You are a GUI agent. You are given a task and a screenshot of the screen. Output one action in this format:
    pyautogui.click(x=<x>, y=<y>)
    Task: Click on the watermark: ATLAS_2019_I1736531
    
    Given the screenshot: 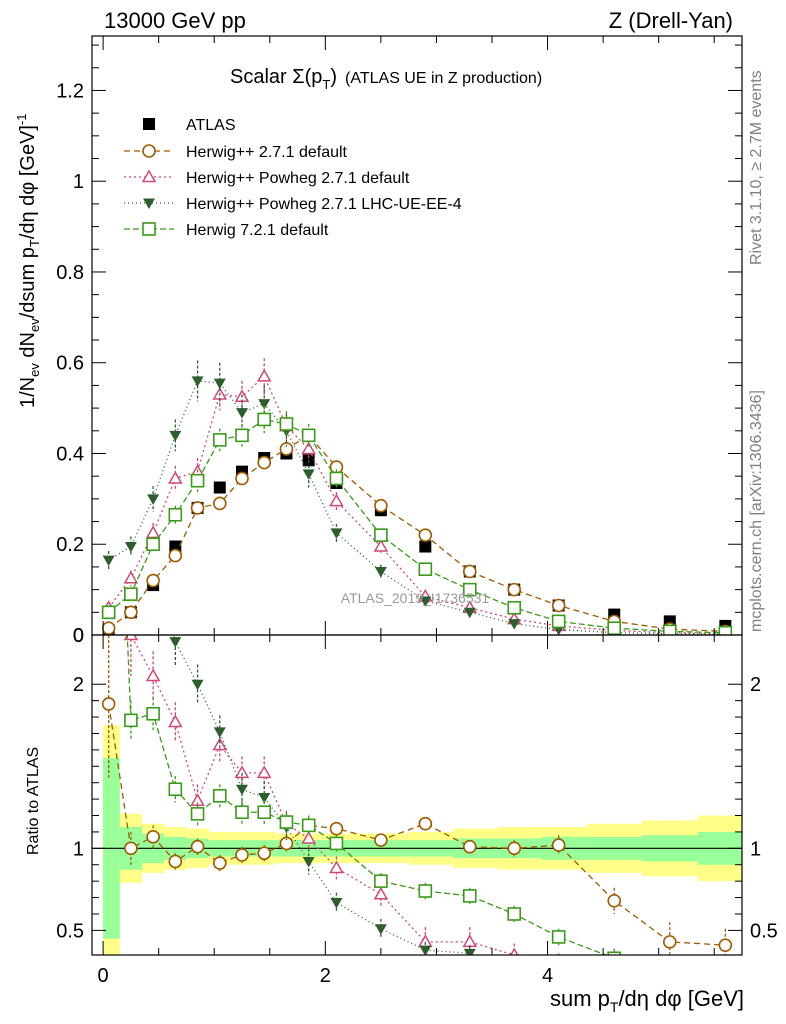 What is the action you would take?
    pyautogui.click(x=415, y=598)
    